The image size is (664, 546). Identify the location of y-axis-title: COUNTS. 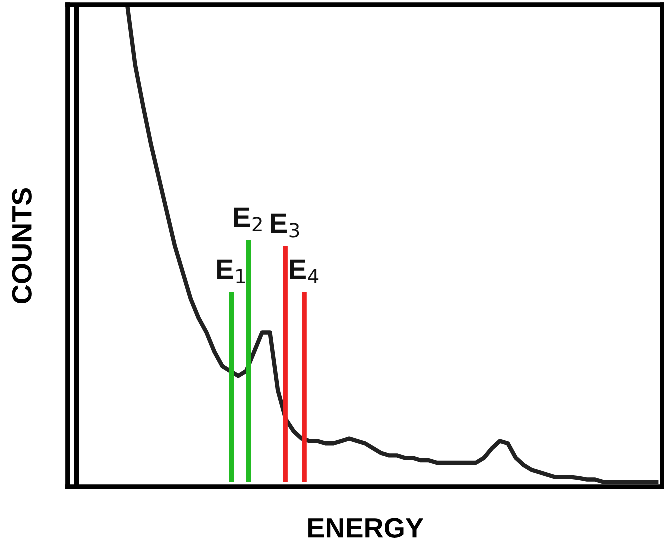
(22, 246).